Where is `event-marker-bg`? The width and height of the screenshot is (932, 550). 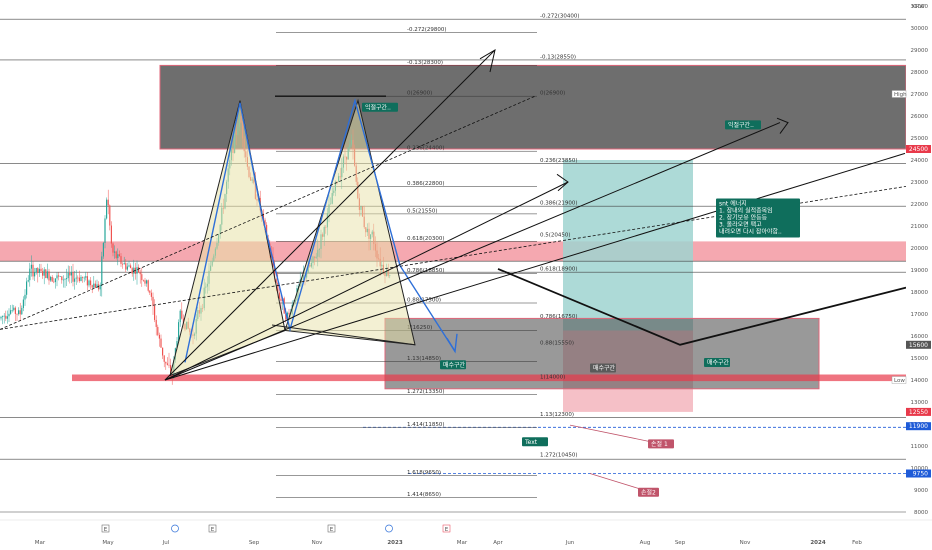 event-marker-bg is located at coordinates (212, 528).